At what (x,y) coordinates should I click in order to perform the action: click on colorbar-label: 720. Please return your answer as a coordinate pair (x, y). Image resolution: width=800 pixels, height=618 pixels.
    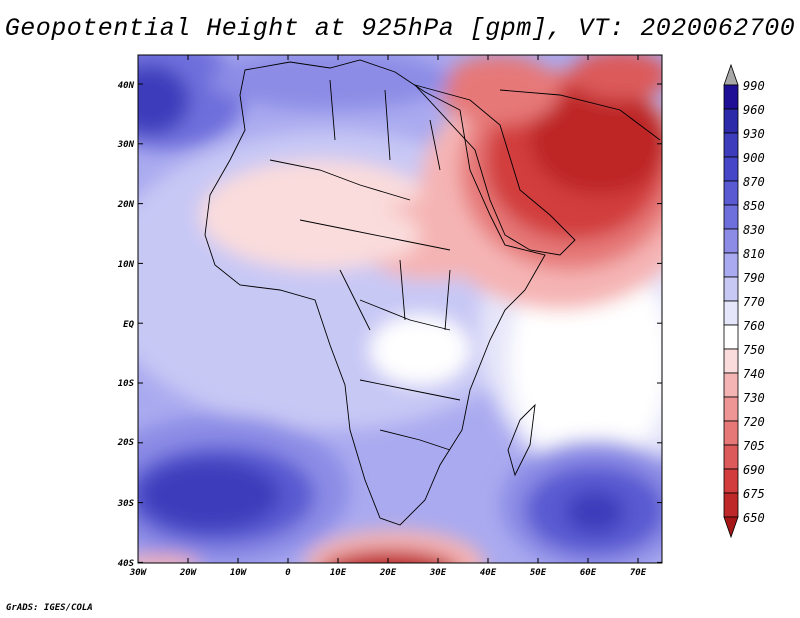
    Looking at the image, I should click on (754, 422).